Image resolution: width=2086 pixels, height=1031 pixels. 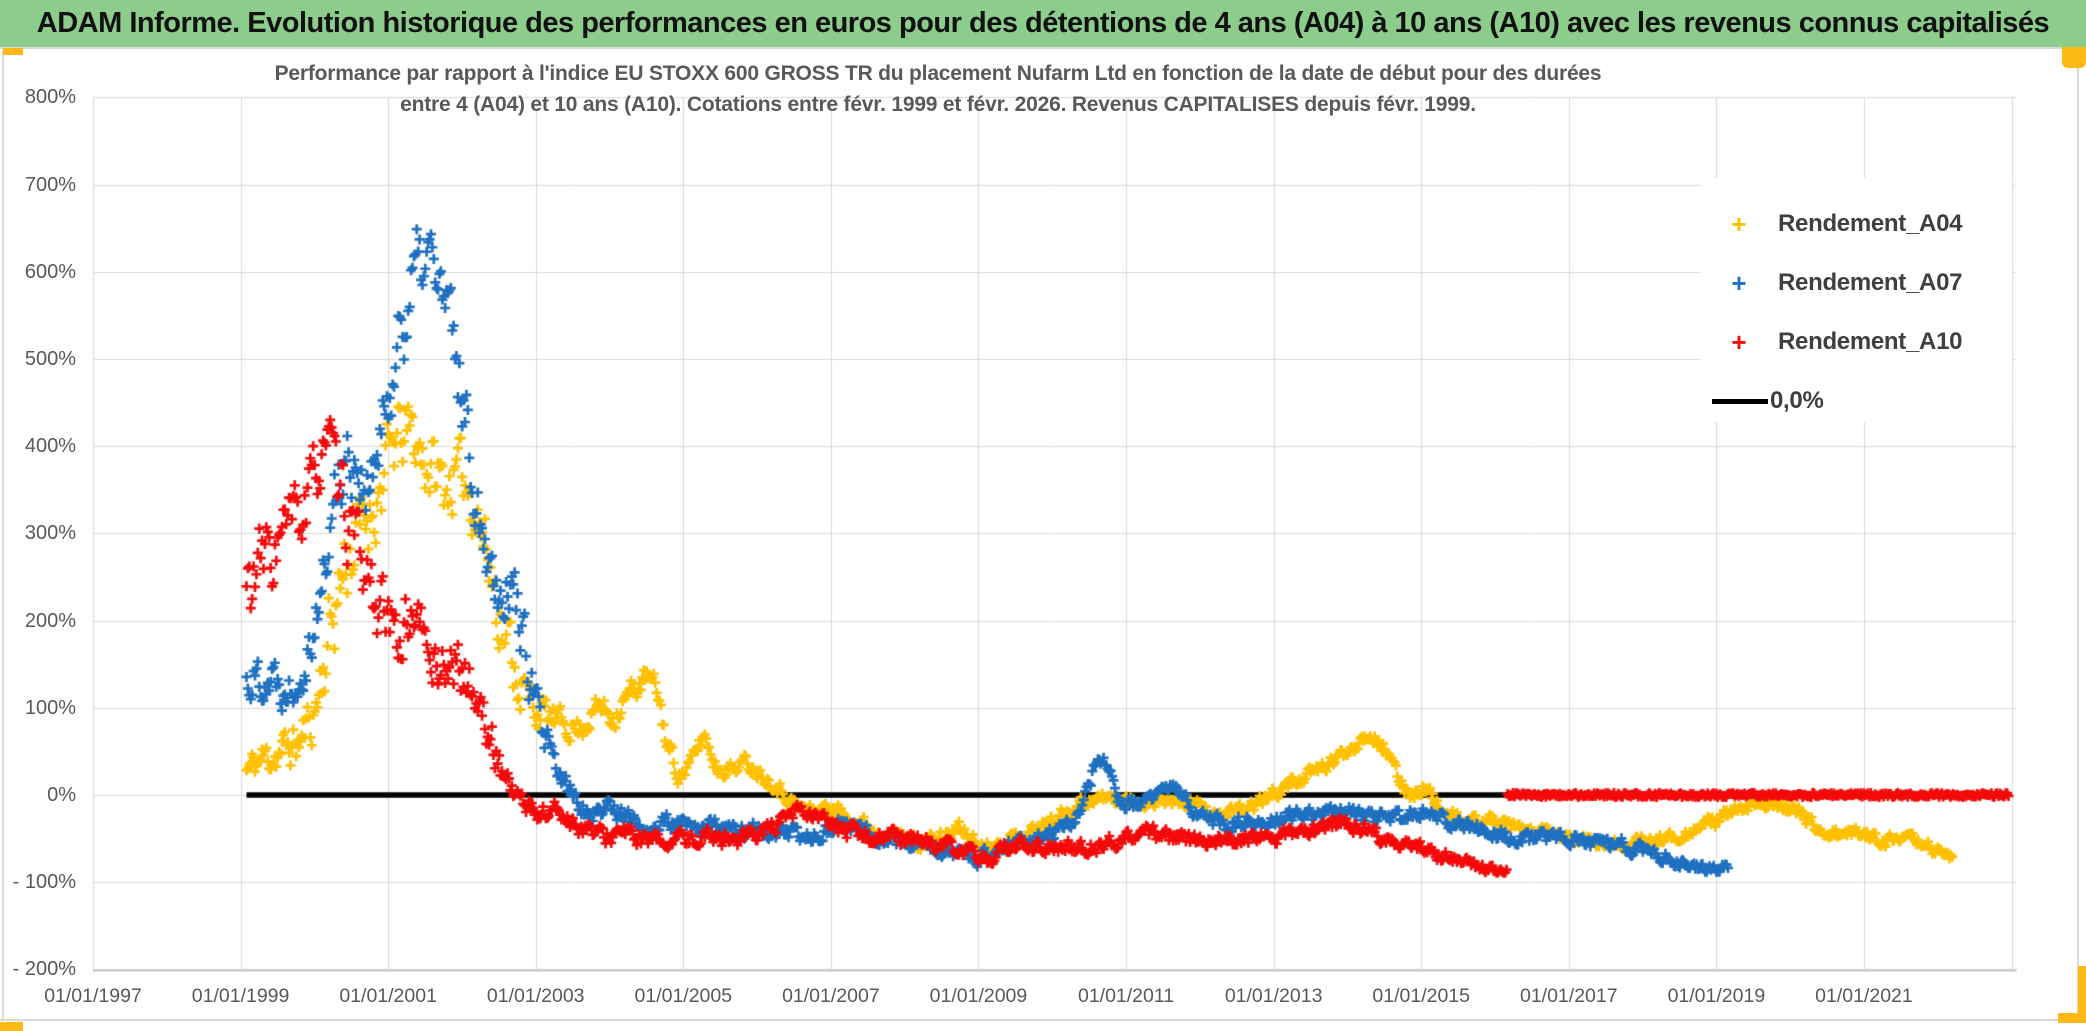 What do you see at coordinates (1126, 996) in the screenshot?
I see `x-axis-label: 01/01/2011` at bounding box center [1126, 996].